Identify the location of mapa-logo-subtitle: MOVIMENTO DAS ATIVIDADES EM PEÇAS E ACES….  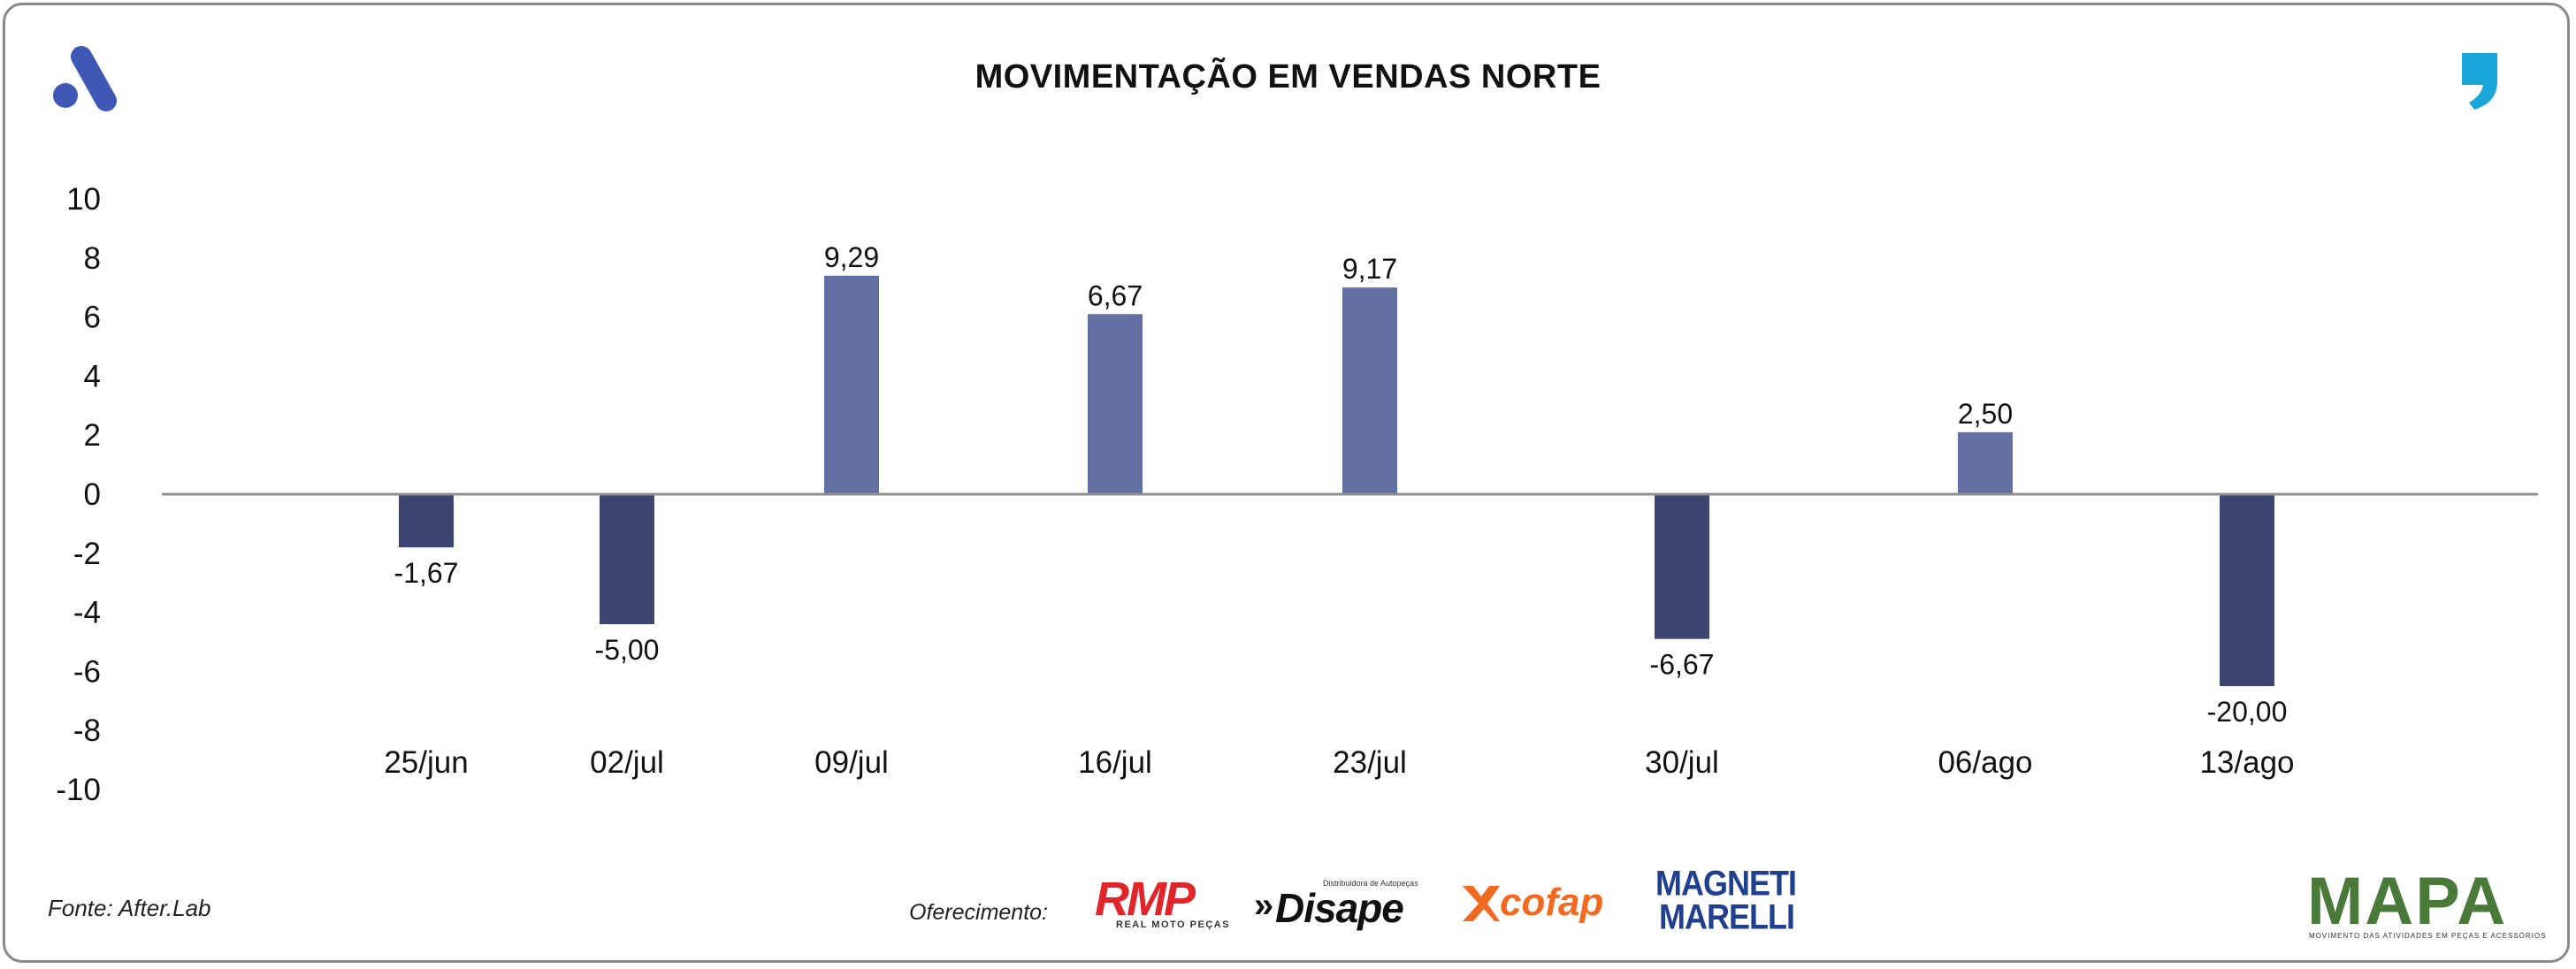
(2428, 936).